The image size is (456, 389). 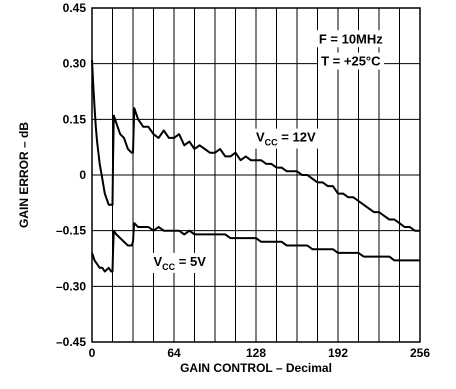 I want to click on vcc-12v-label-sub: CC, so click(x=271, y=143).